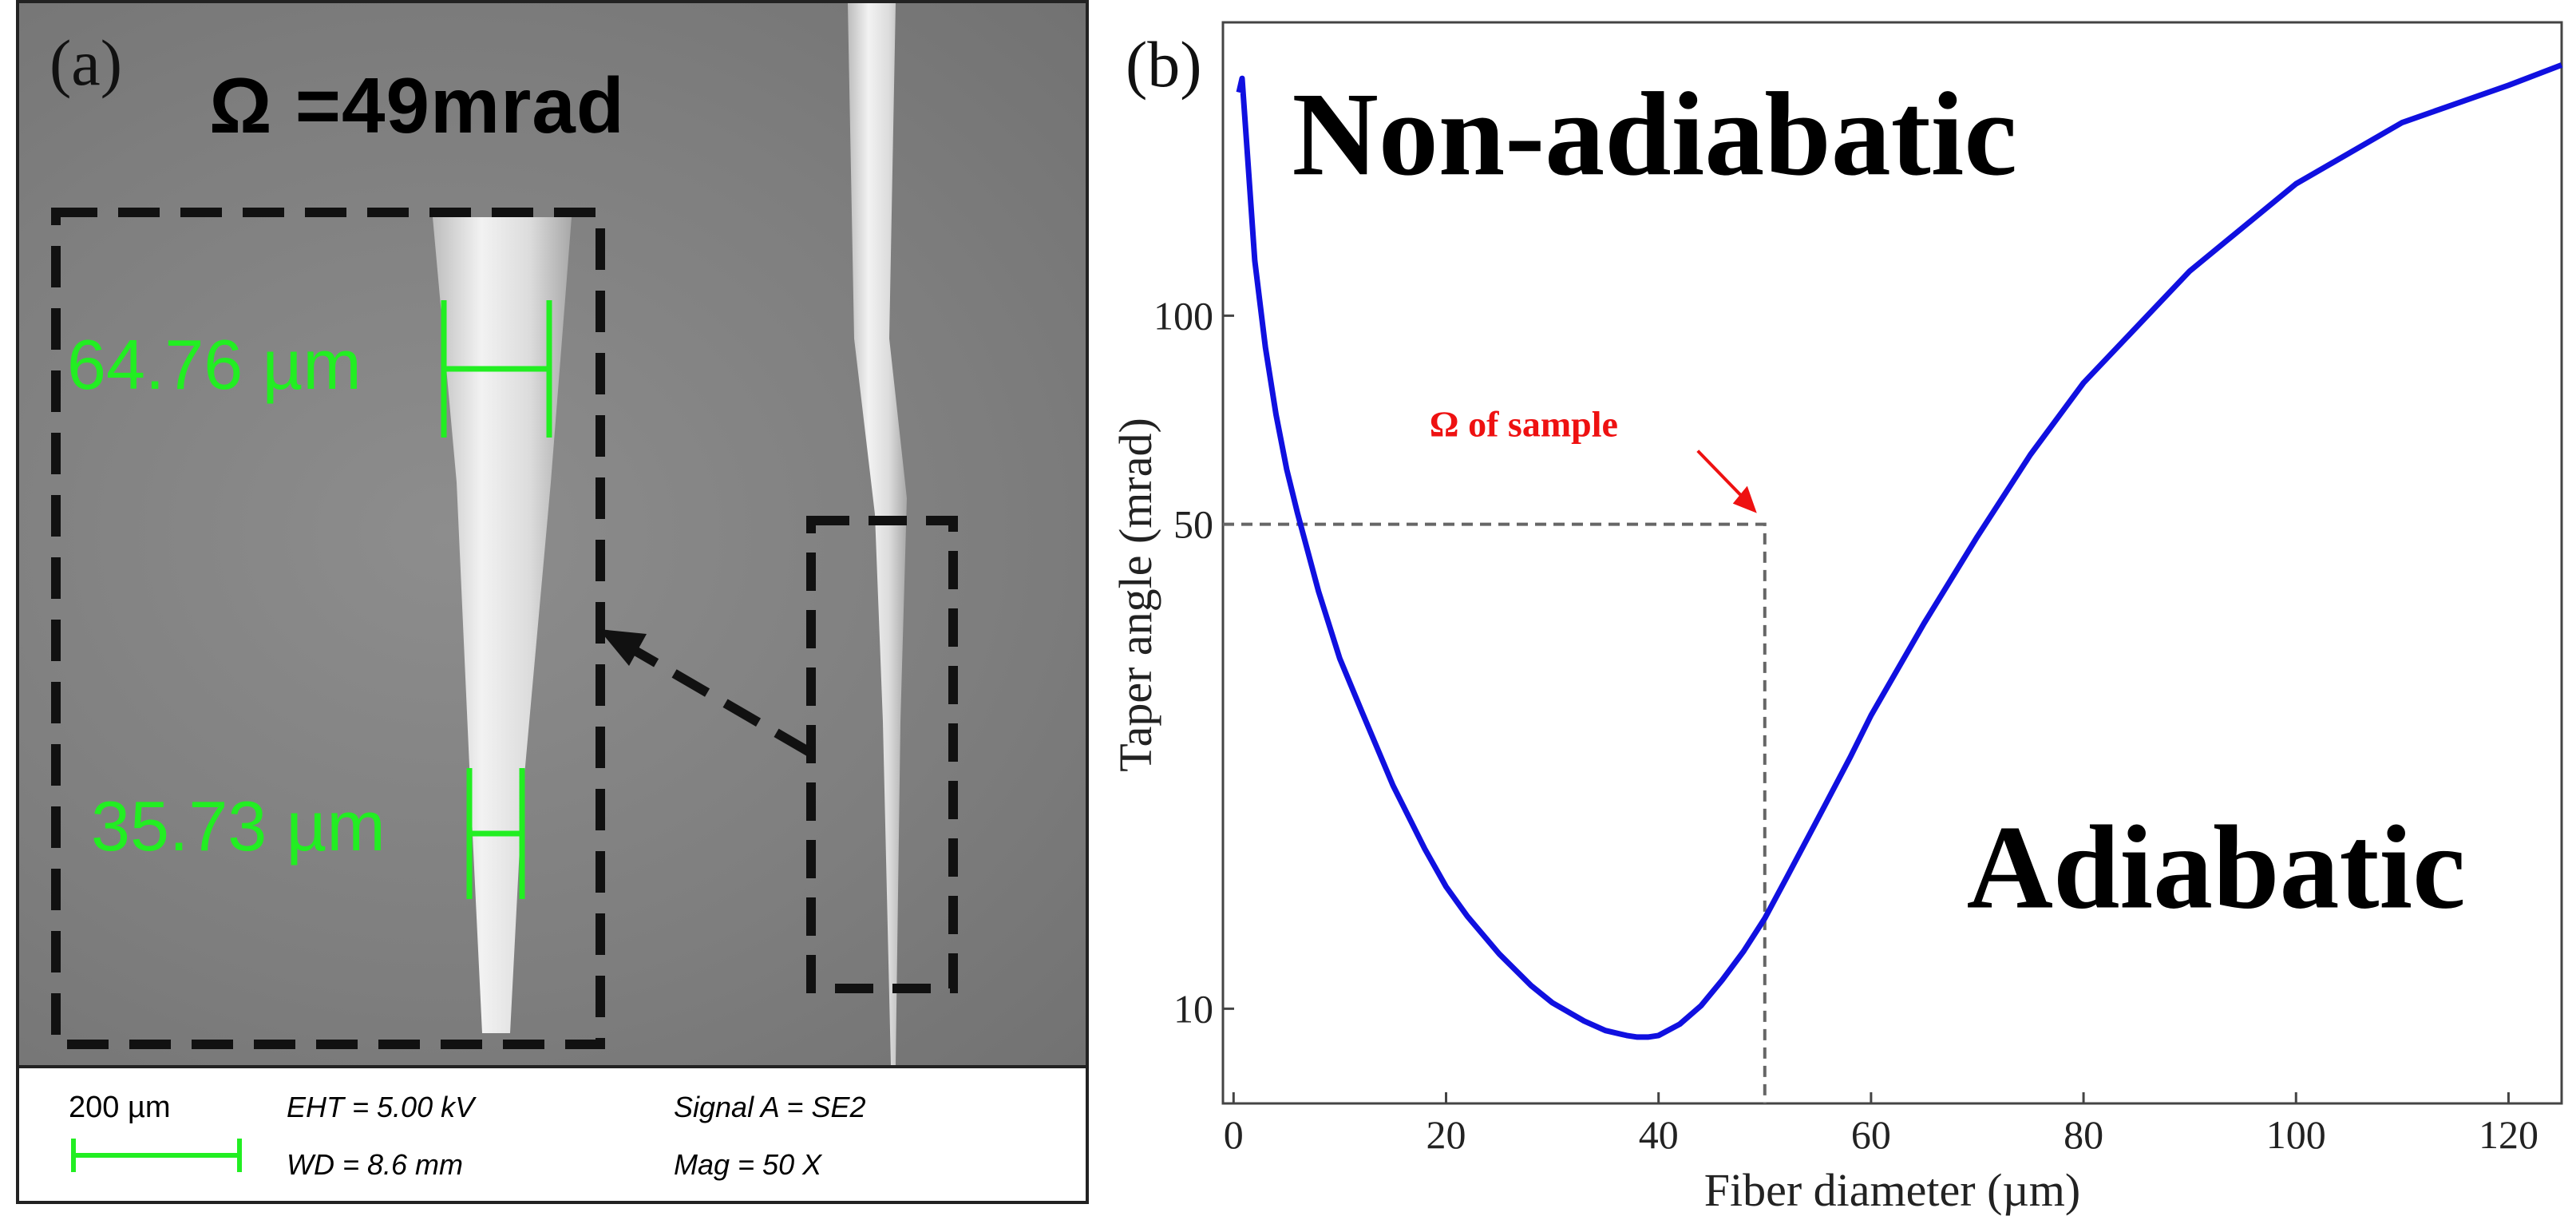 The width and height of the screenshot is (2576, 1220). Describe the element at coordinates (1234, 1134) in the screenshot. I see `x-tick-label: 0` at that location.